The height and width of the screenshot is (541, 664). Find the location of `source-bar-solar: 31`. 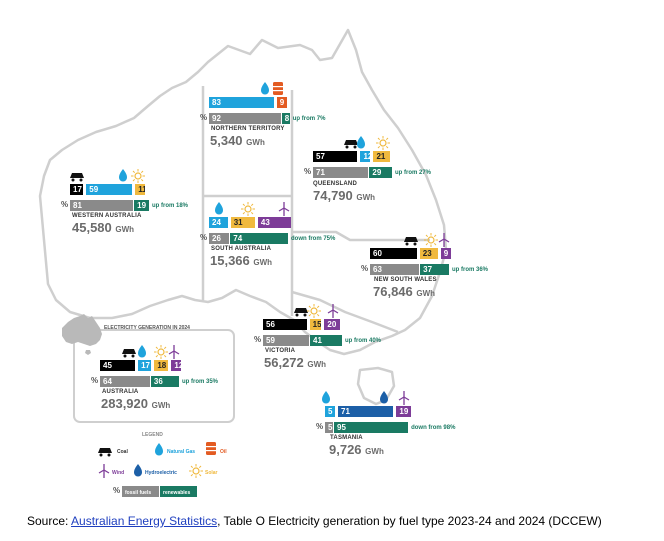

source-bar-solar: 31 is located at coordinates (242, 222).